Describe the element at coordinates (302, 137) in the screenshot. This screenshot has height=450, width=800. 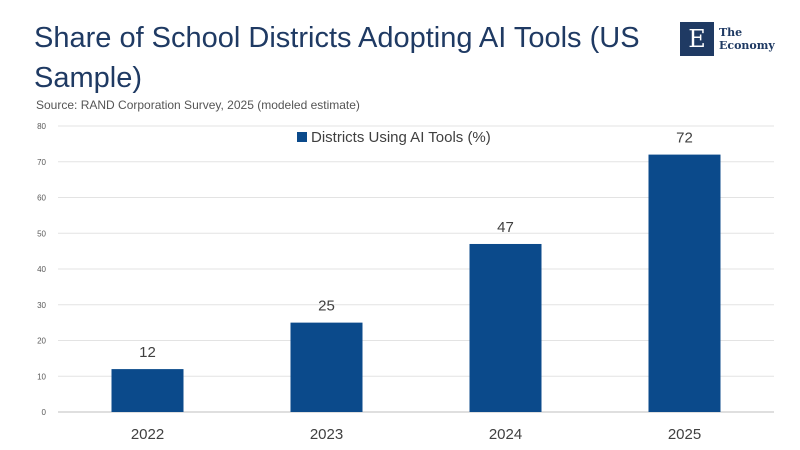
I see `legend-swatch` at that location.